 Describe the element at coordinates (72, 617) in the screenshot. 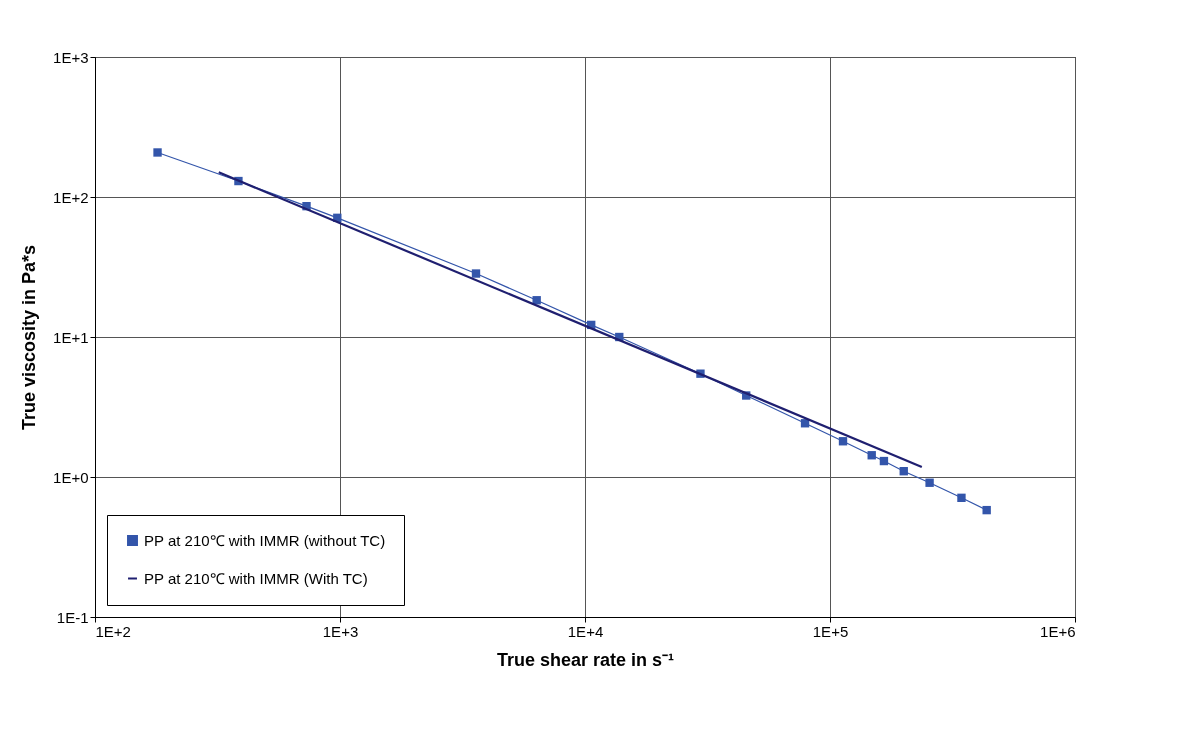

I see `y-tick-label: 1E-1` at that location.